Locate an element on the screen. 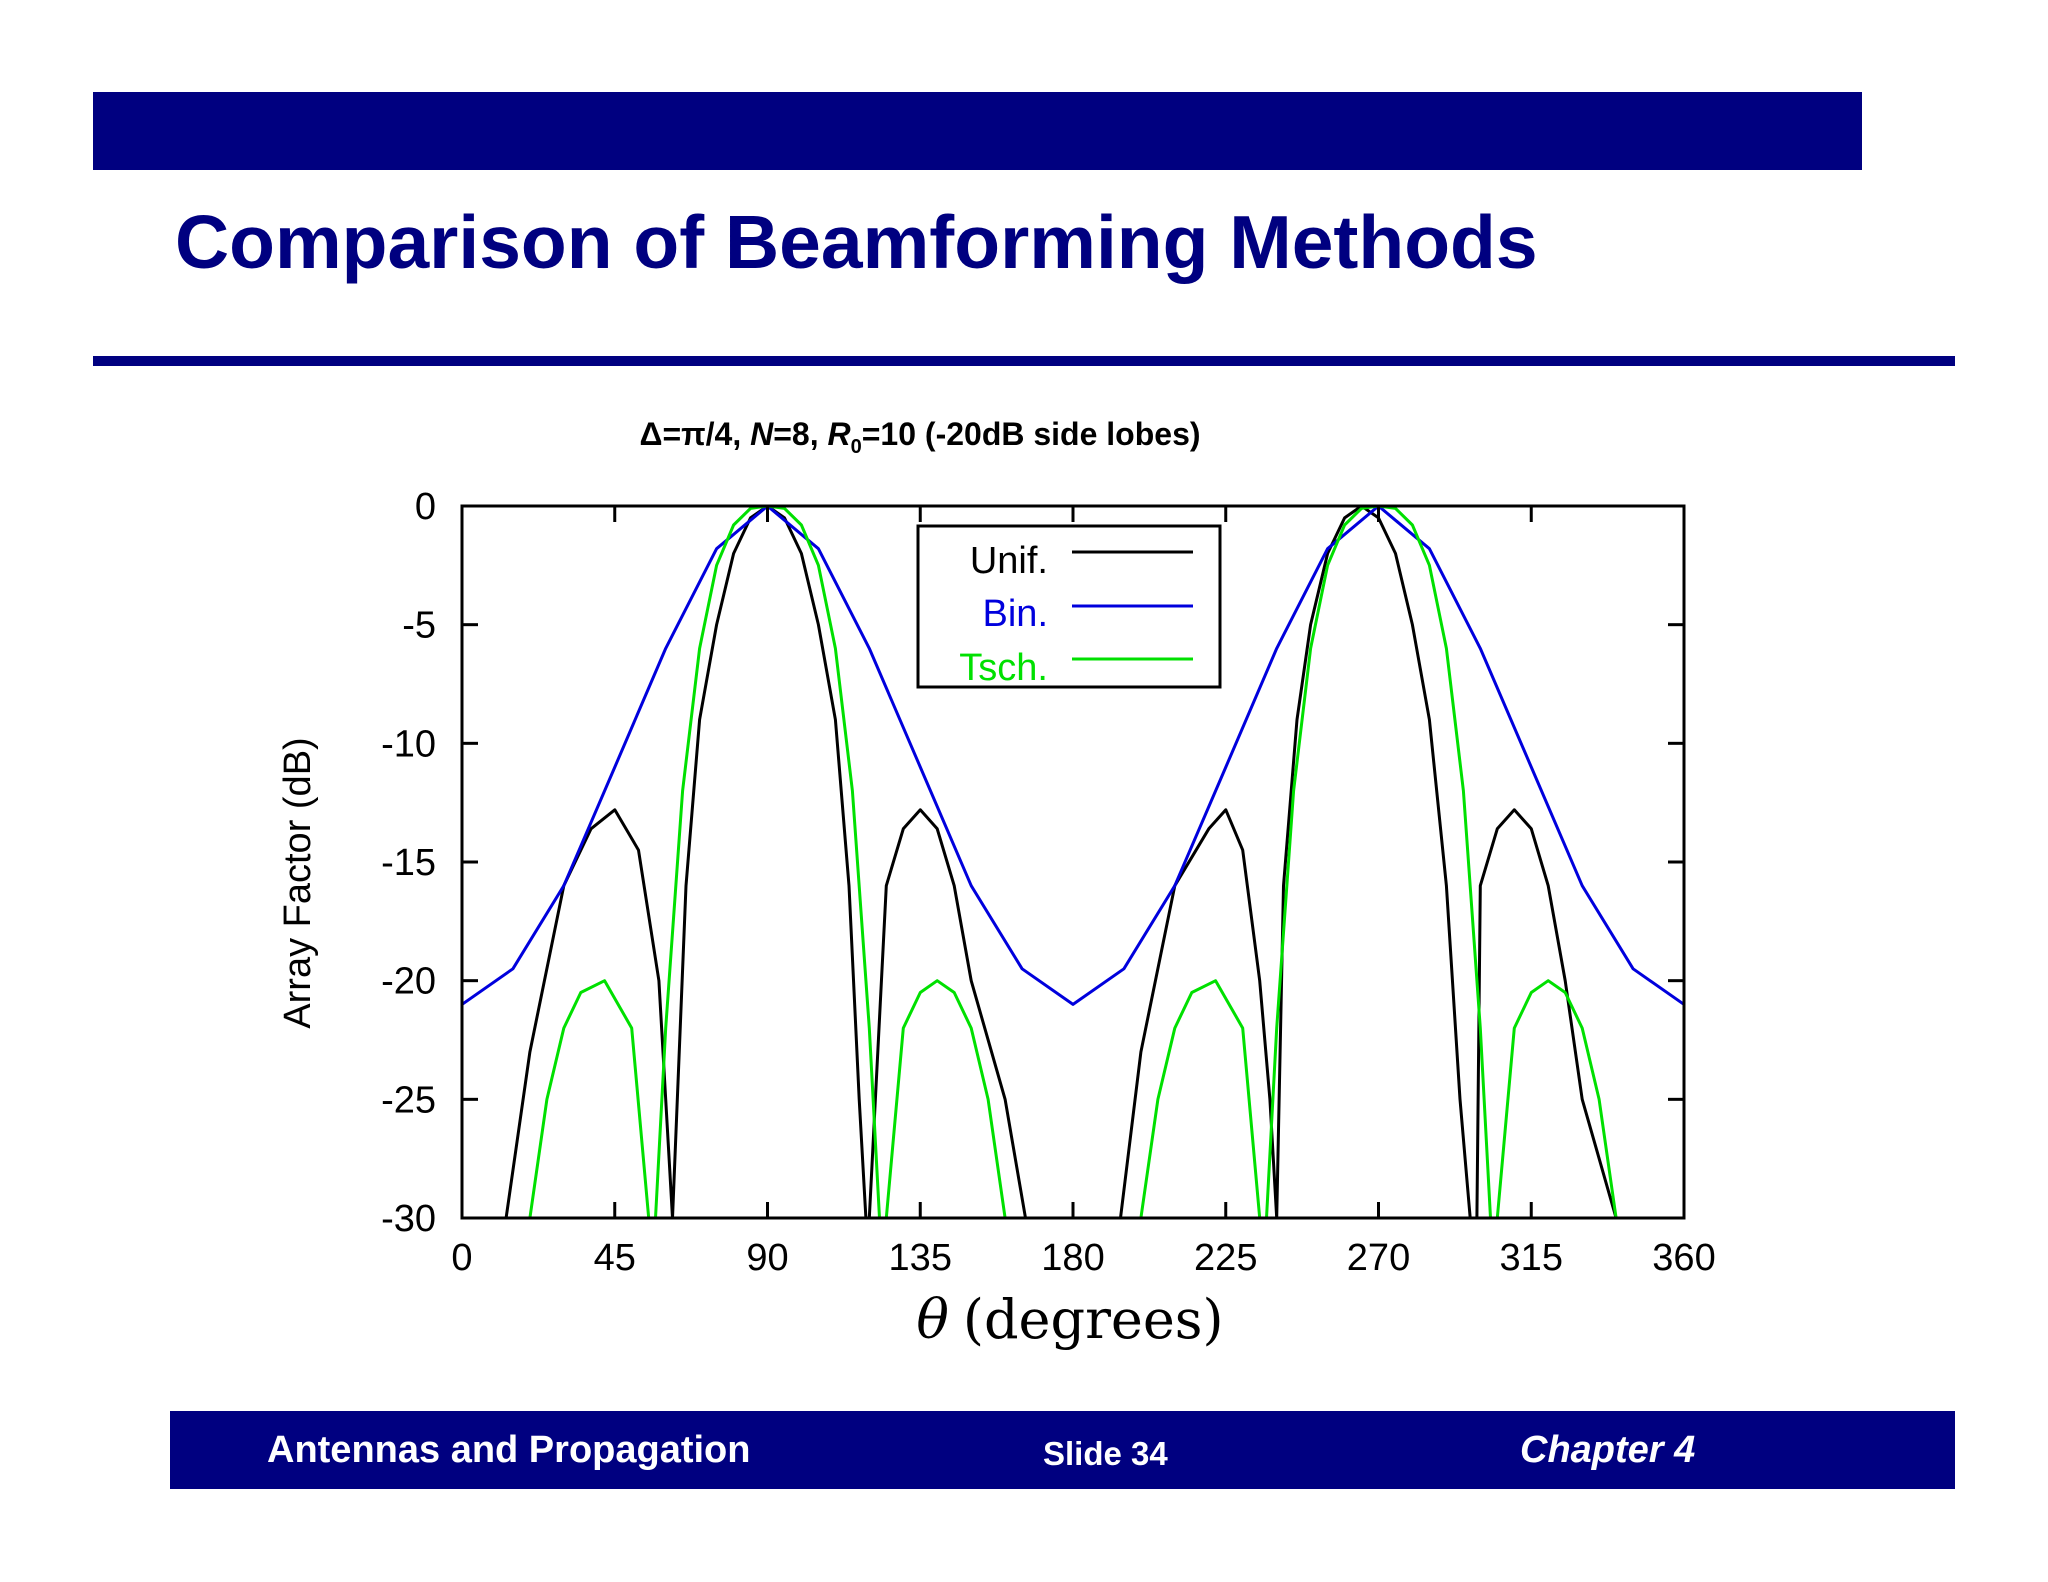 Image resolution: width=2048 pixels, height=1582 pixels. x-tick-label: 135 is located at coordinates (920, 1258).